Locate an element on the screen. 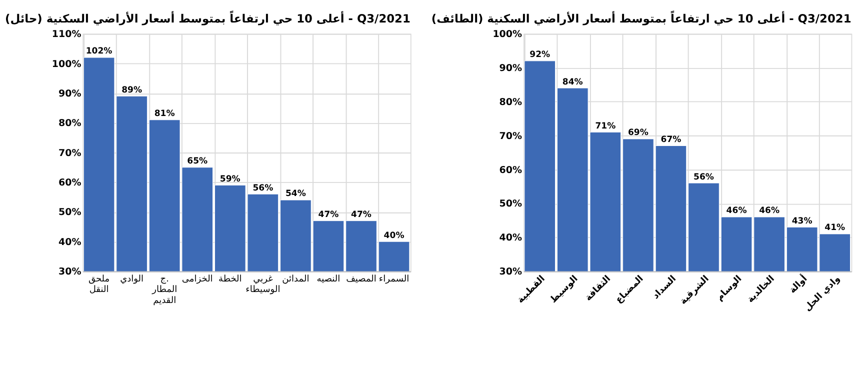 The height and width of the screenshot is (389, 856). x-tick-label: السمراء is located at coordinates (394, 279).